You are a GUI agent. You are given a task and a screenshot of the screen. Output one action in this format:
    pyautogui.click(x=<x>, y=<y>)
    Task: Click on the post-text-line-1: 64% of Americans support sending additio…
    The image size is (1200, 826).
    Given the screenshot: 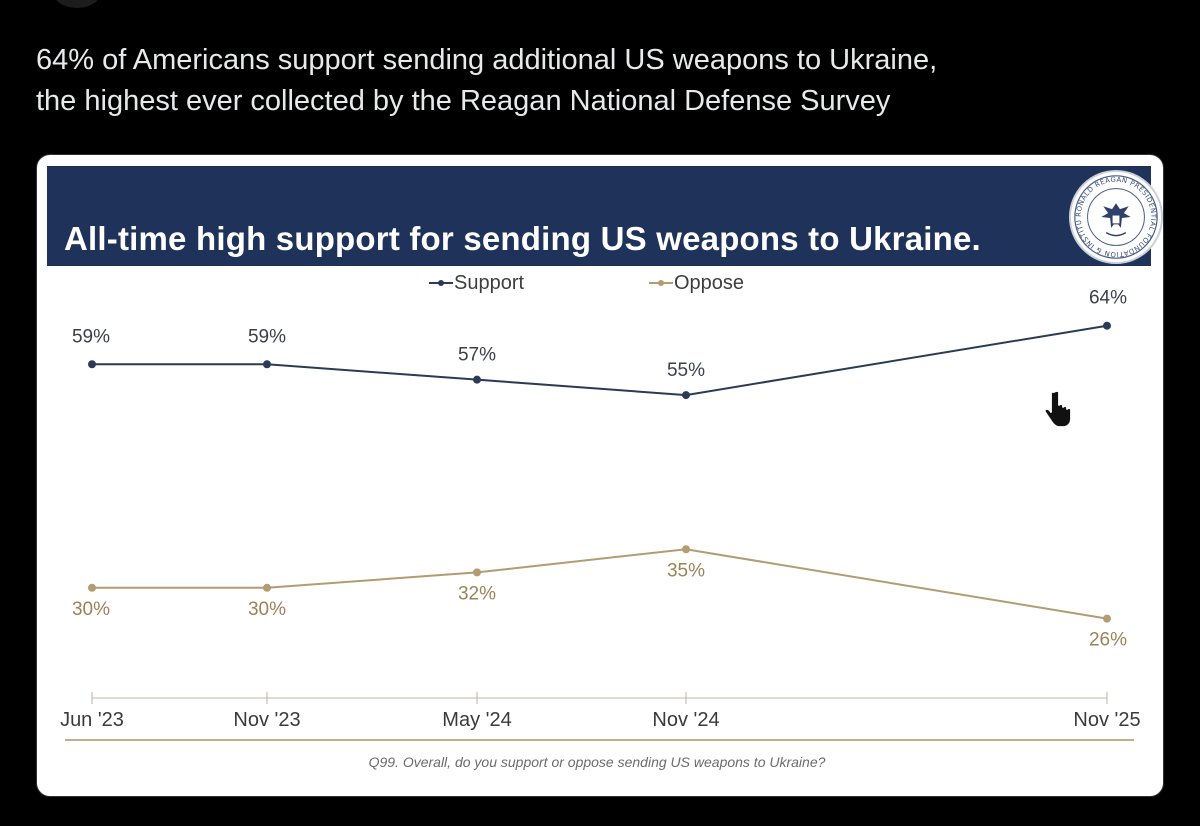 What is the action you would take?
    pyautogui.click(x=487, y=60)
    